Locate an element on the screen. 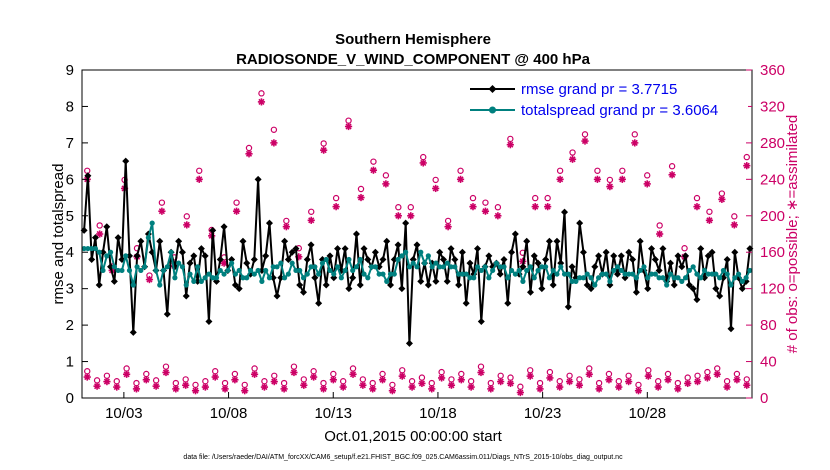 The height and width of the screenshot is (470, 830). y-left-tick-label: 4 is located at coordinates (70, 252).